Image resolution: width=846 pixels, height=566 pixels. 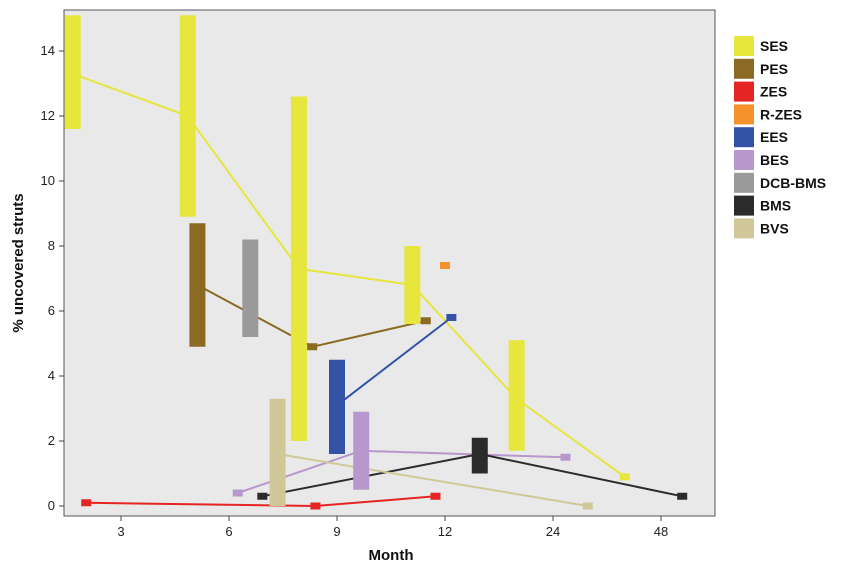 I want to click on legend-label: PES, so click(x=774, y=69).